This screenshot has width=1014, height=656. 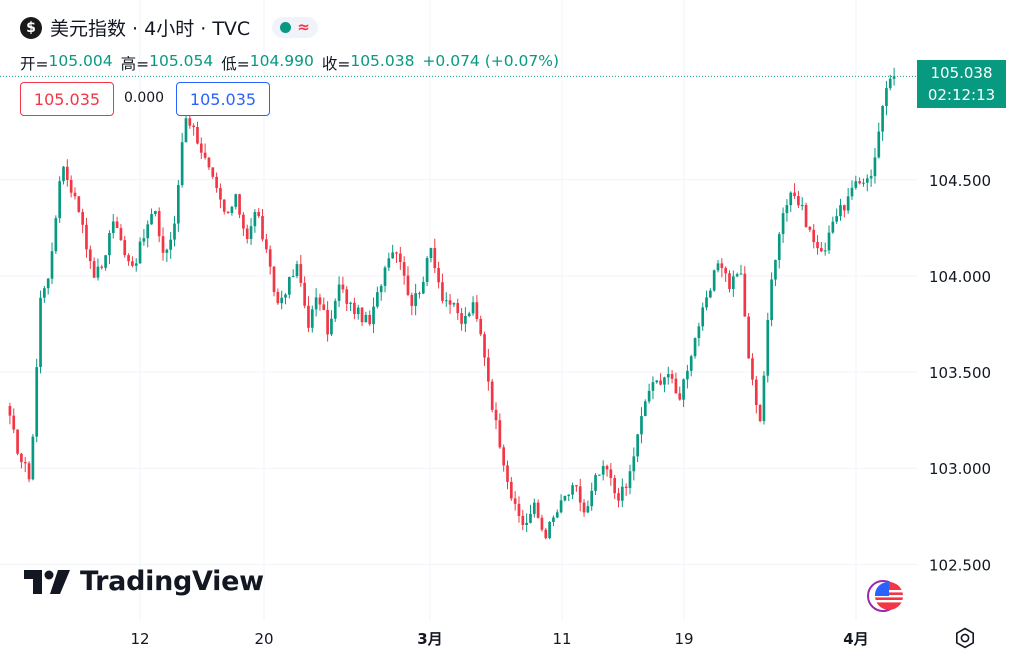 What do you see at coordinates (960, 373) in the screenshot?
I see `y-axis: 102.500 103.000 103.500 104.000 104.500` at bounding box center [960, 373].